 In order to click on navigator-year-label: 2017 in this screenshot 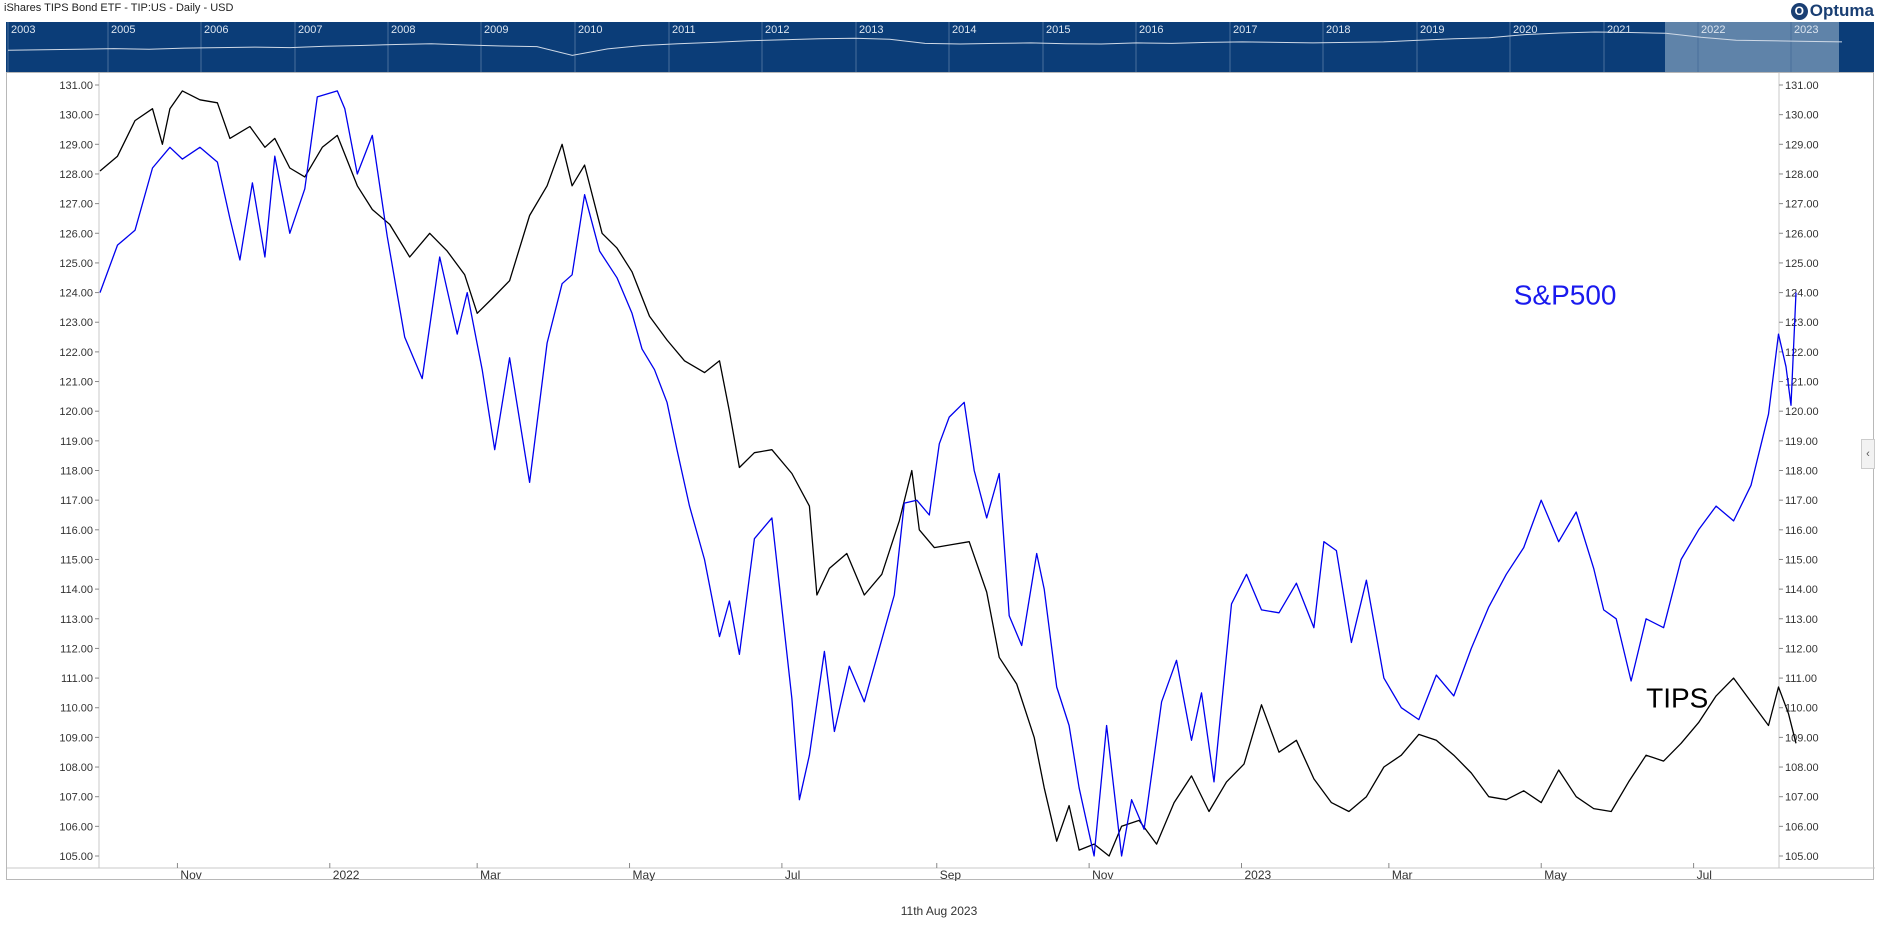, I will do `click(1245, 30)`.